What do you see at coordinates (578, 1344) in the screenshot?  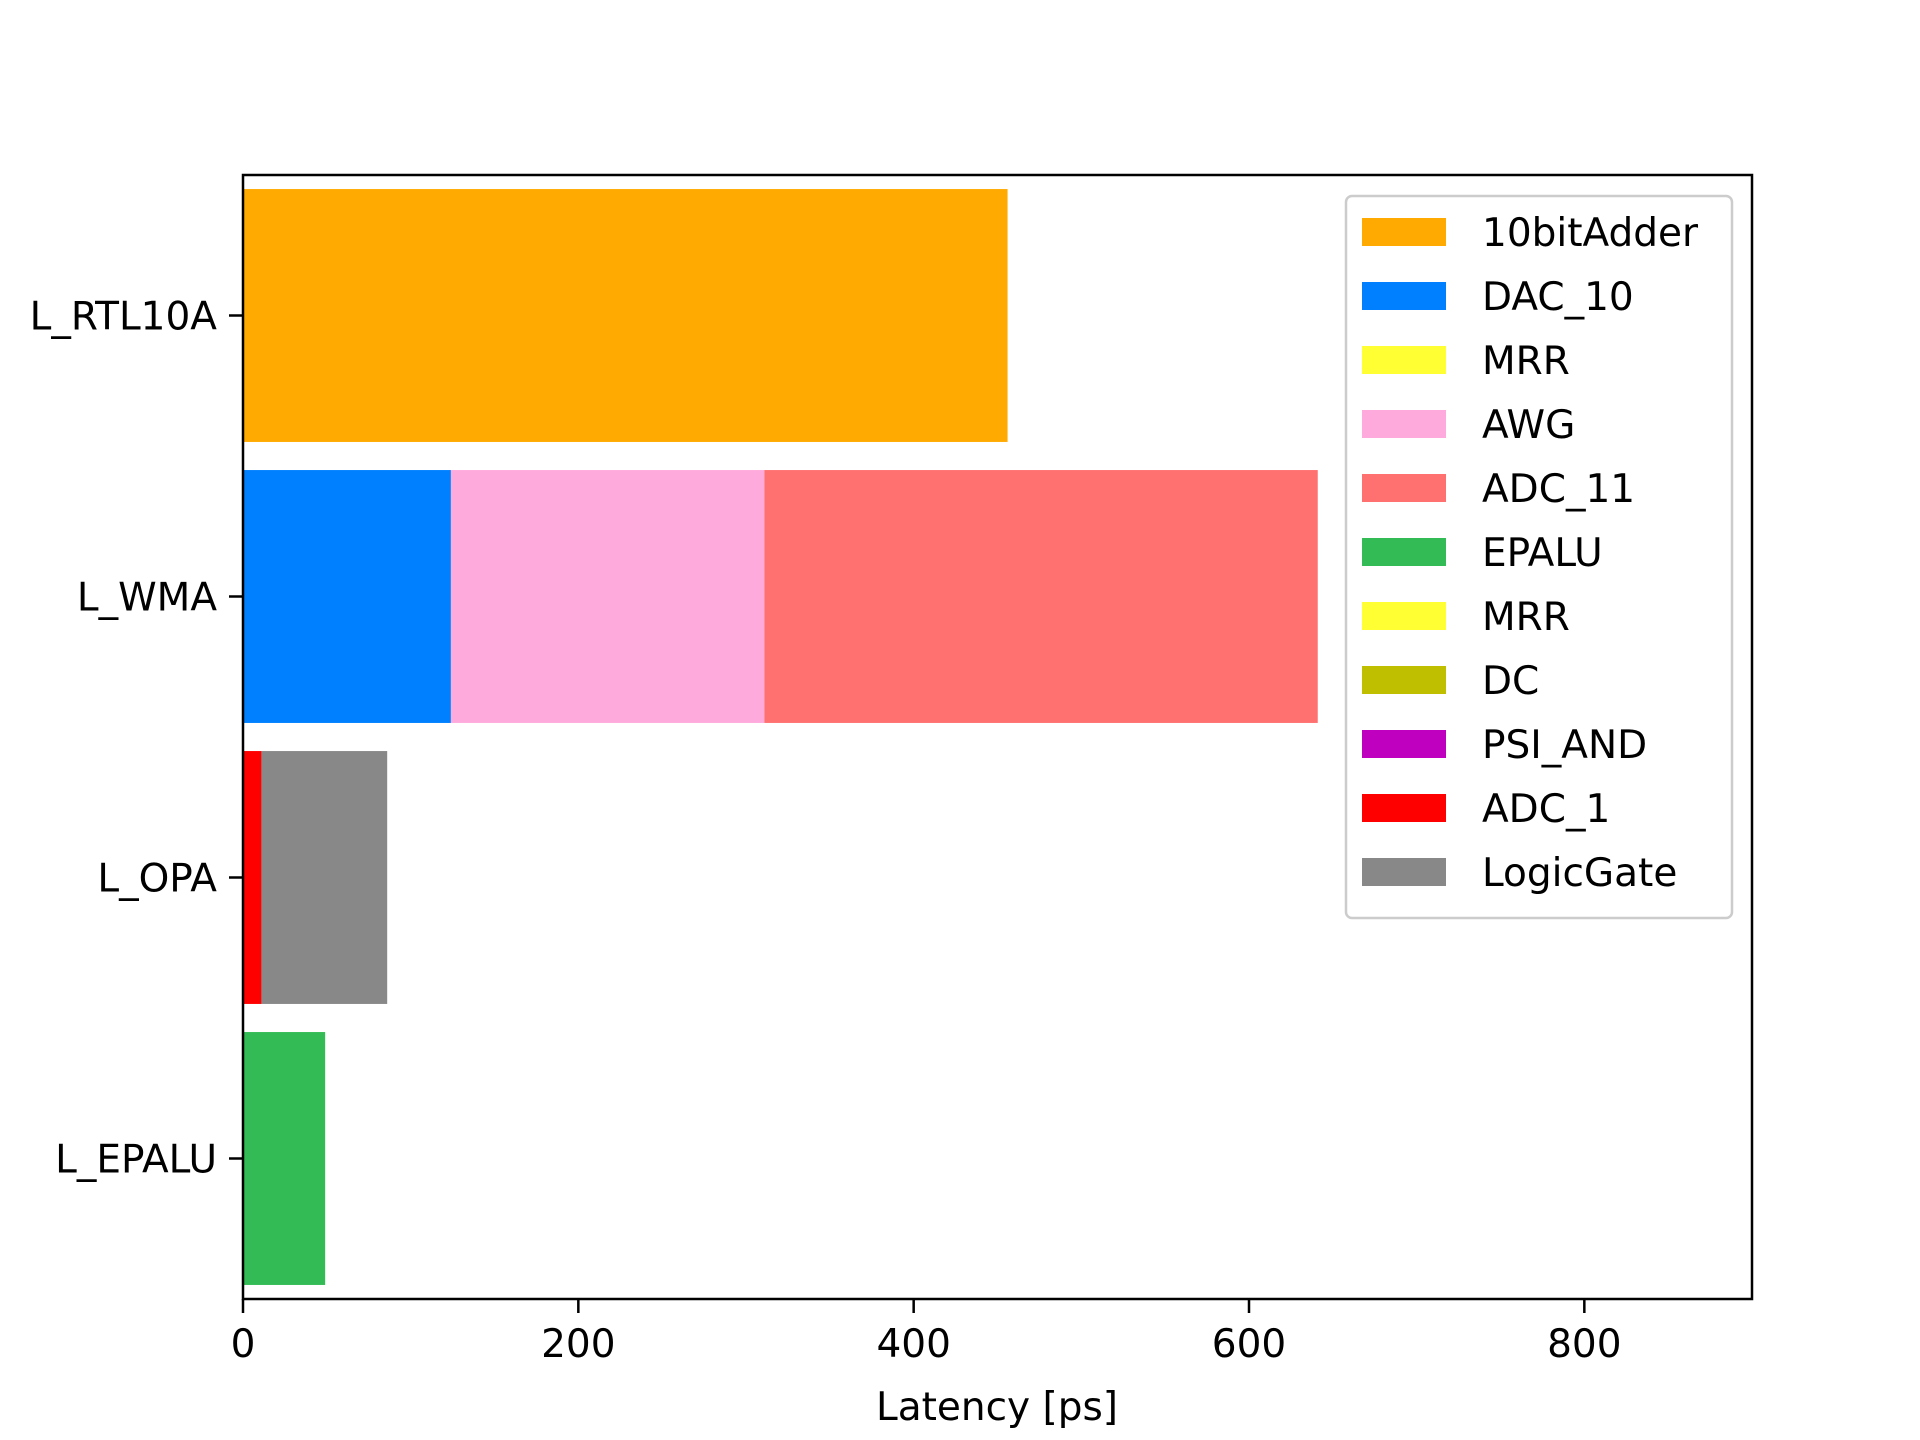 I see `x-tick-label-200: 200` at bounding box center [578, 1344].